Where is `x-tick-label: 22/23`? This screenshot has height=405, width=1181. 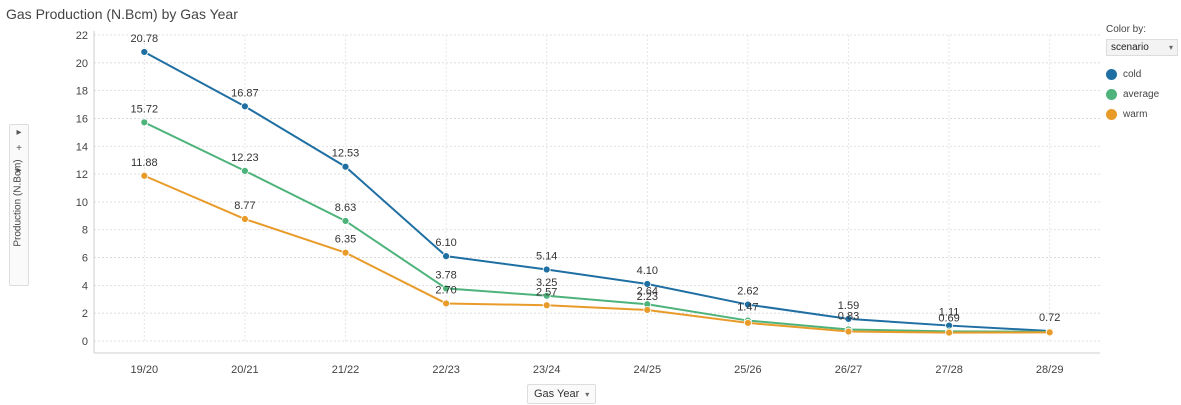 x-tick-label: 22/23 is located at coordinates (446, 370).